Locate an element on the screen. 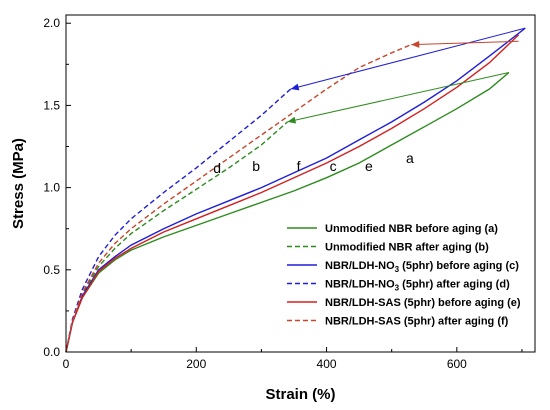 This screenshot has height=410, width=550. aging-arrows is located at coordinates (406, 75).